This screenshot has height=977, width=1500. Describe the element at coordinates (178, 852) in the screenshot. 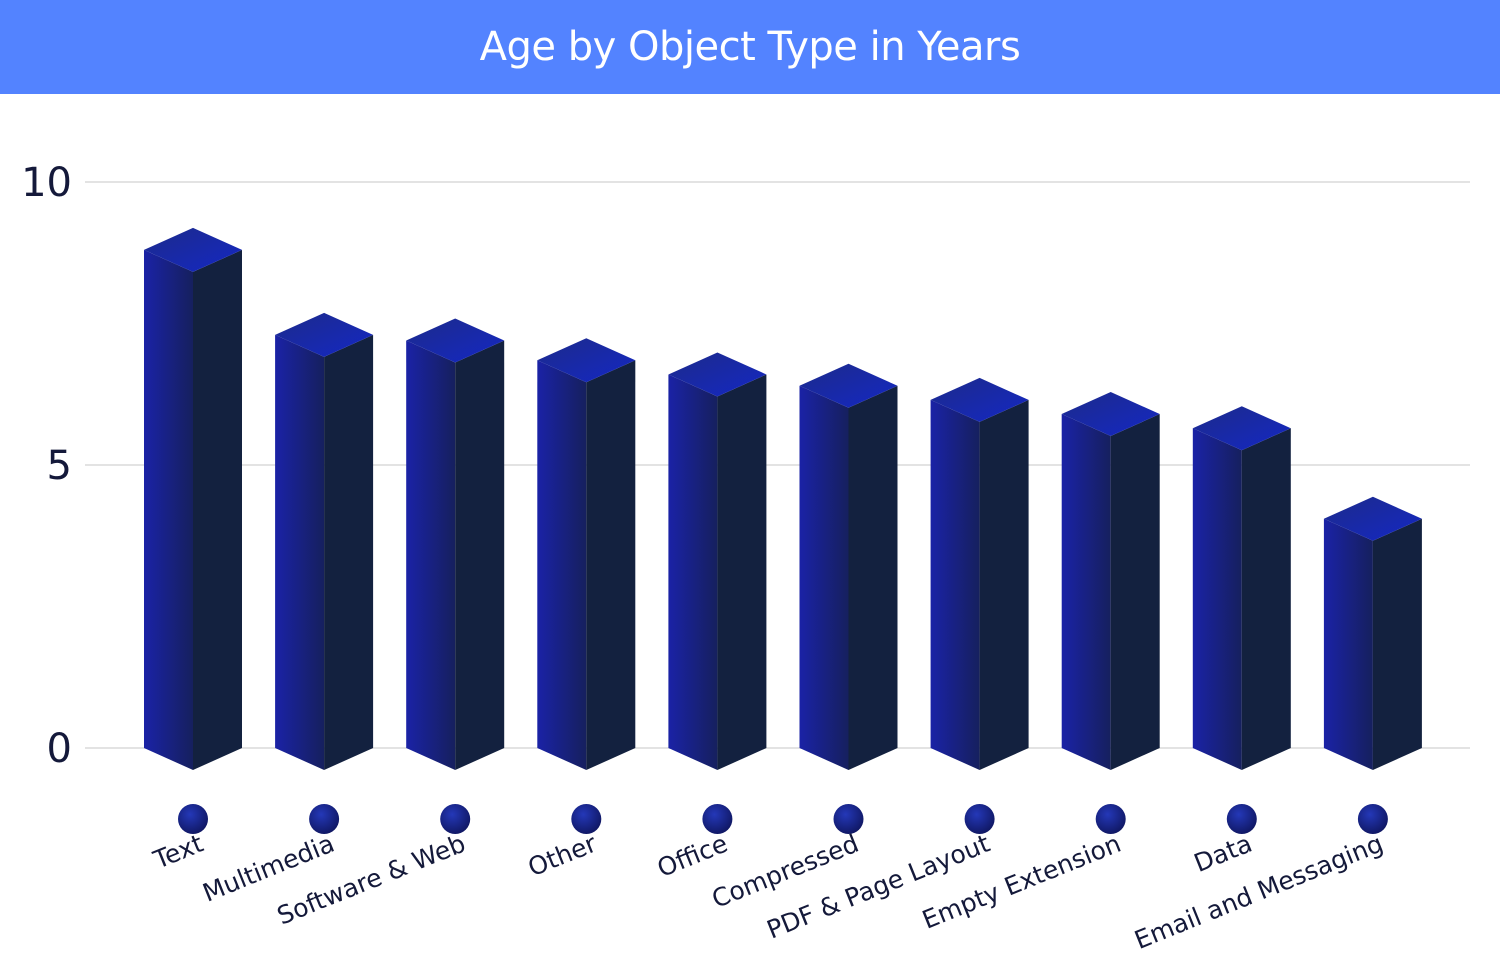

I see `x-tick-label: Text` at that location.